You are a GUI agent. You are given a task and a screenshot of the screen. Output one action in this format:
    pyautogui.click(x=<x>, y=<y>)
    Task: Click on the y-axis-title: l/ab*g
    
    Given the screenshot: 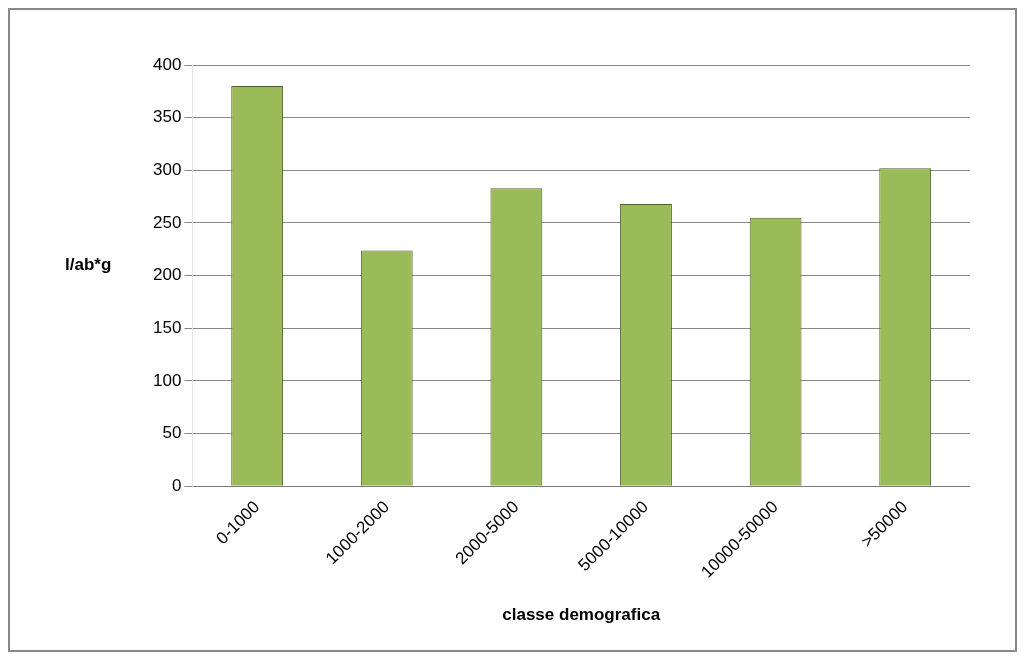 What is the action you would take?
    pyautogui.click(x=88, y=265)
    